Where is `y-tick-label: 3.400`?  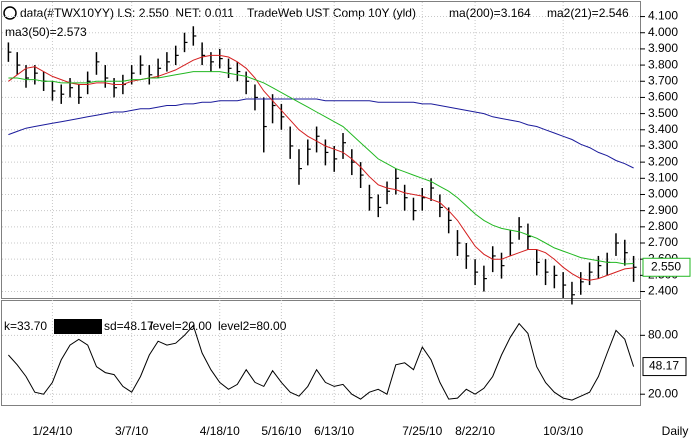 y-tick-label: 3.400 is located at coordinates (663, 129).